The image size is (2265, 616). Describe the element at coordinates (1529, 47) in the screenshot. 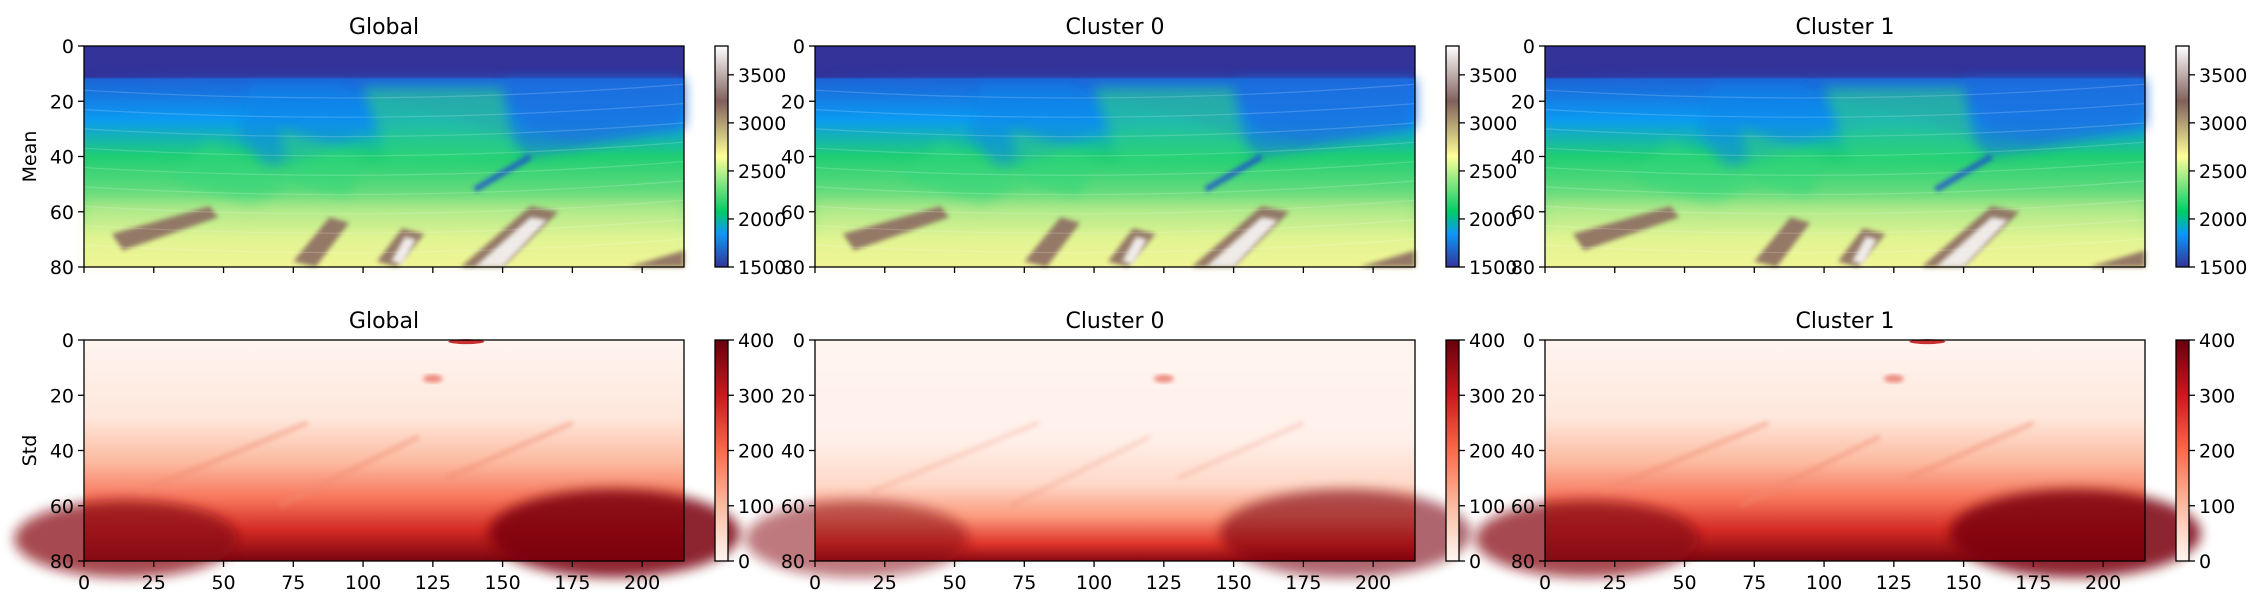

I see `y-tick-label: 0` at that location.